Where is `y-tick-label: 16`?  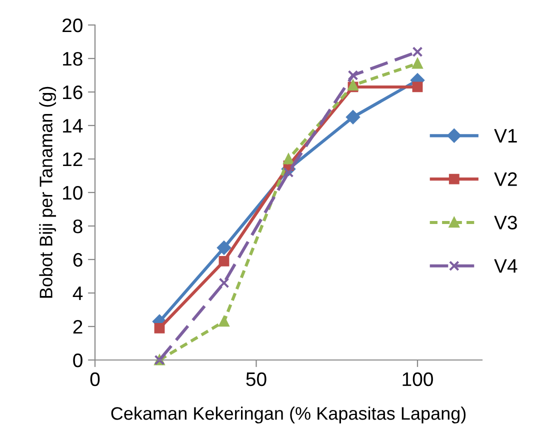 y-tick-label: 16 is located at coordinates (72, 92).